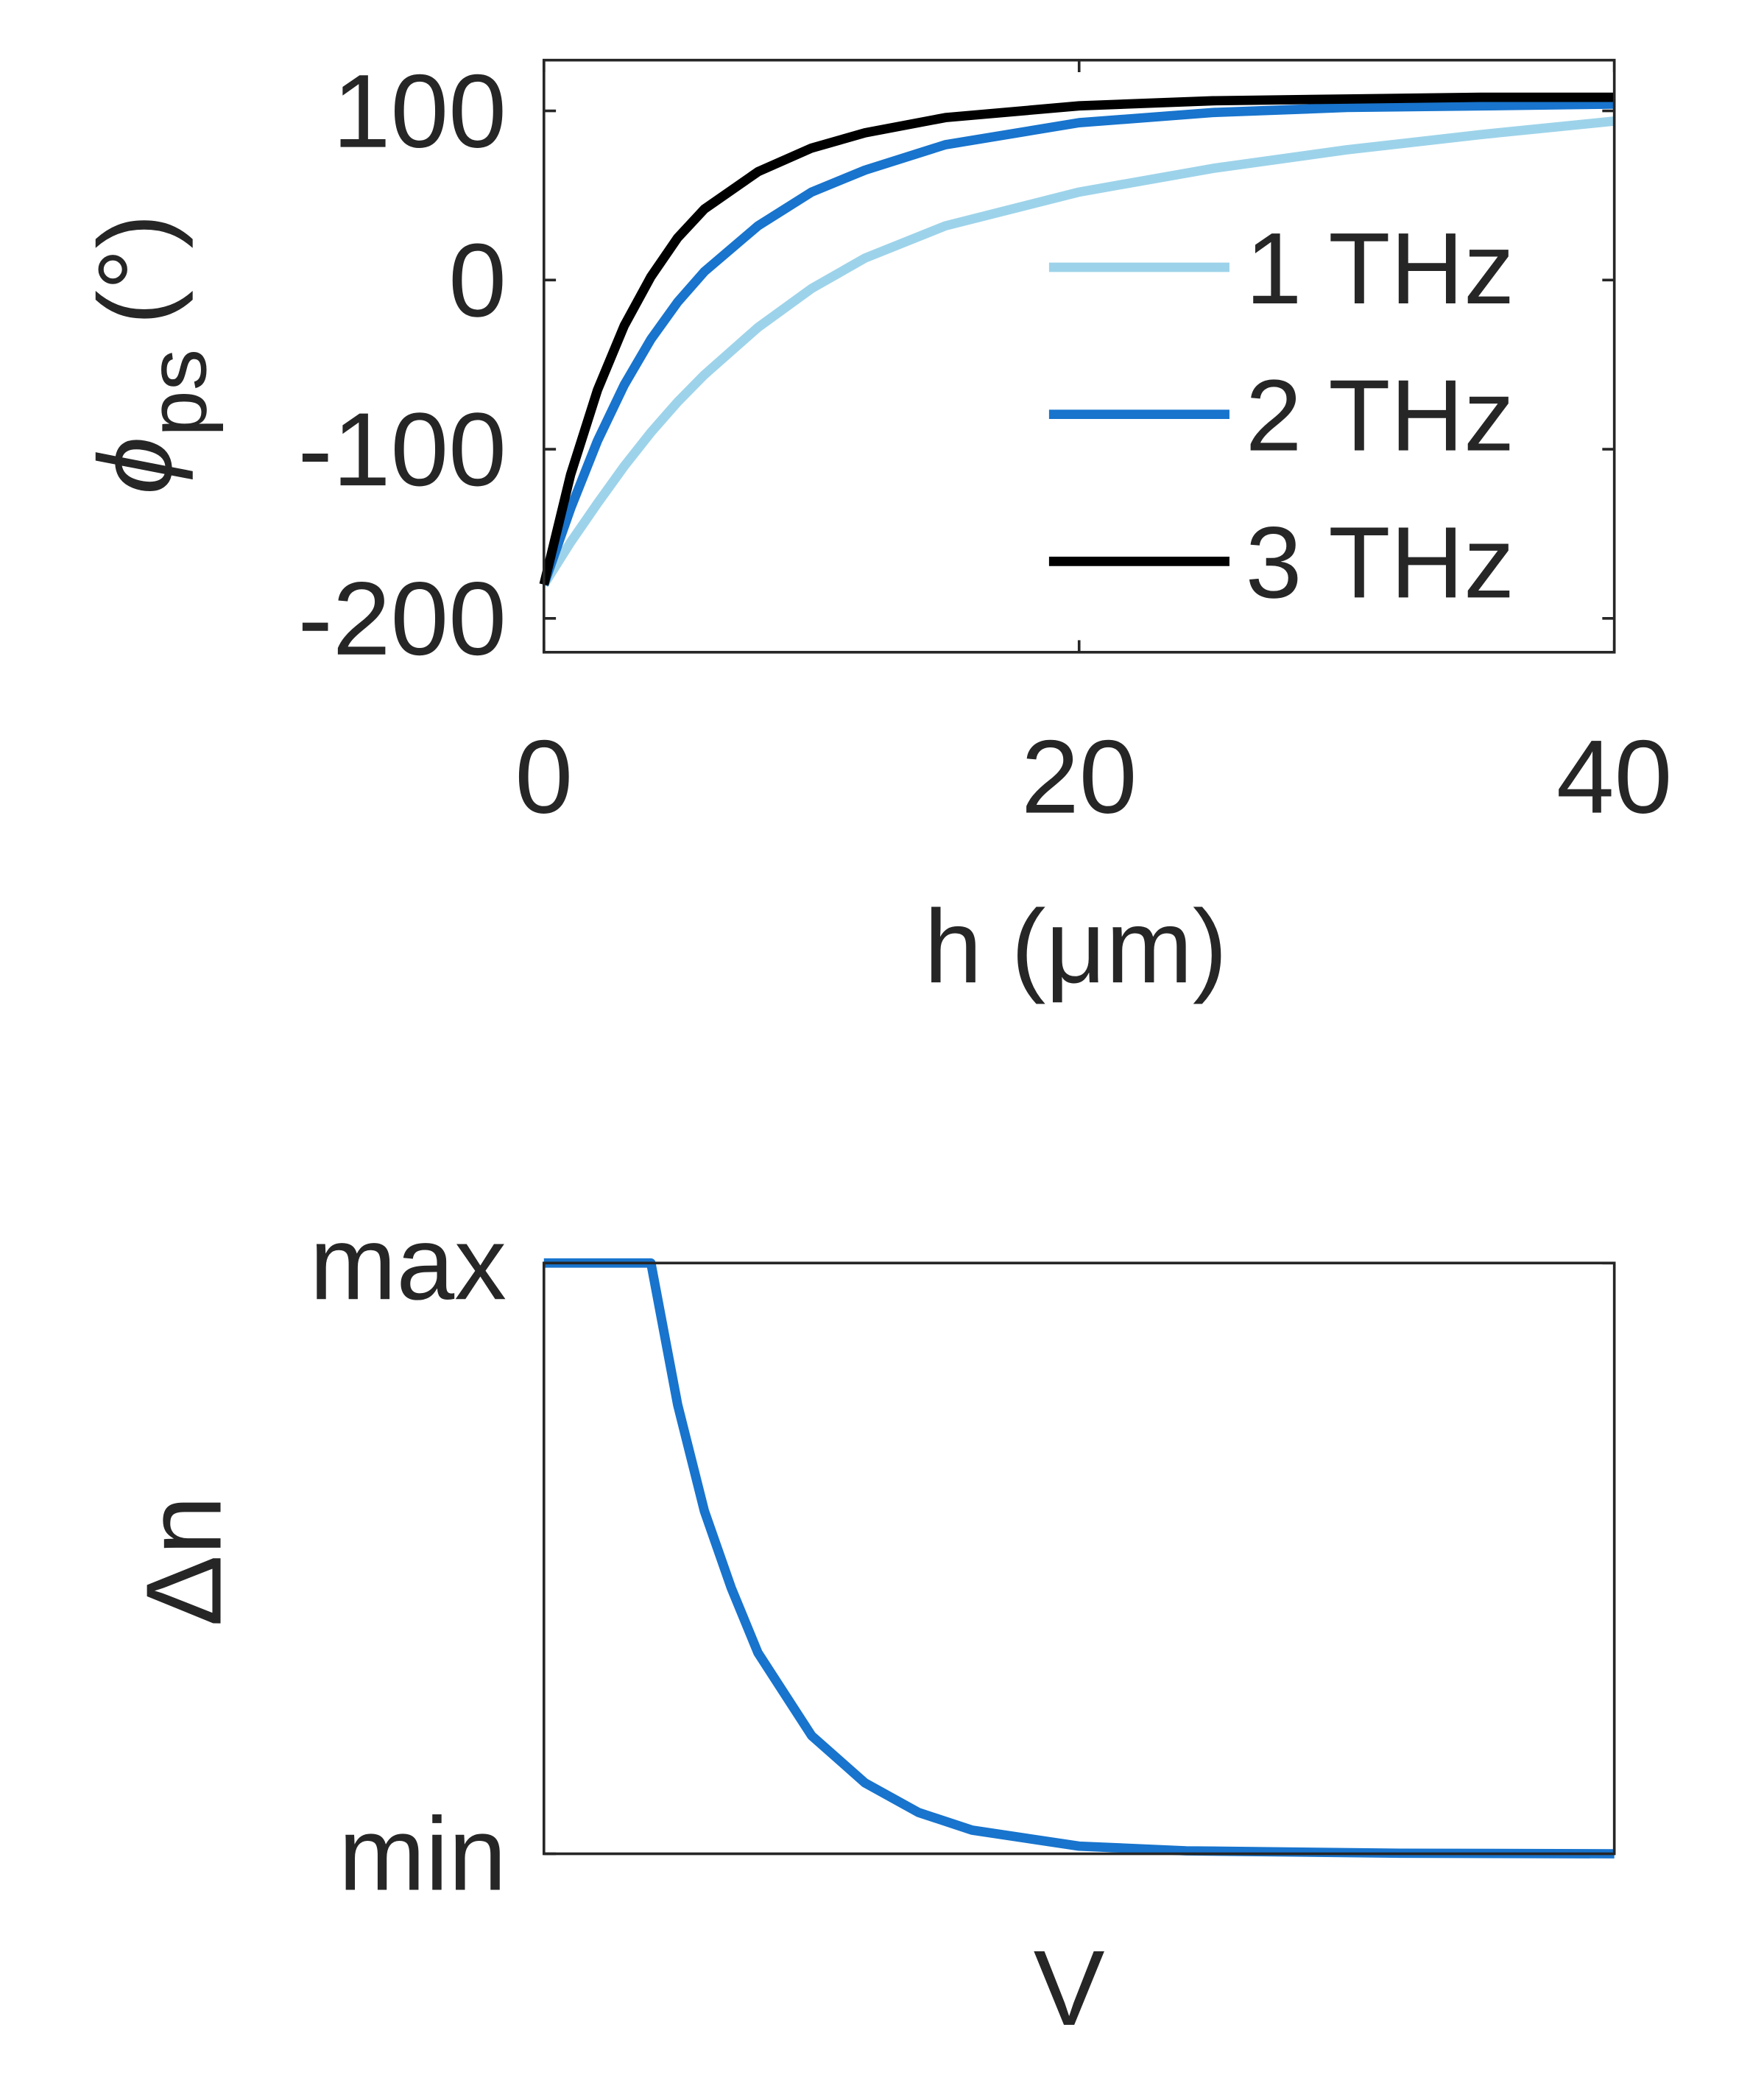  I want to click on y-tick-label: 100, so click(420, 112).